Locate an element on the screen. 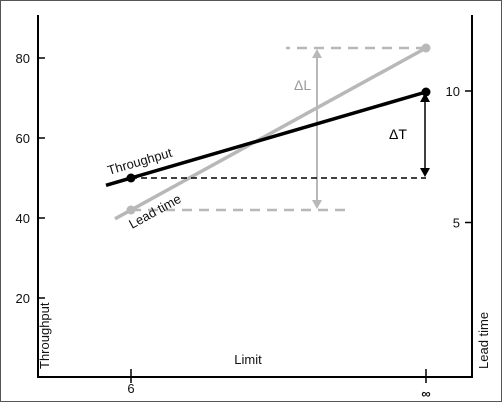 The height and width of the screenshot is (402, 502). delta-l-arrowhead-bottom is located at coordinates (317, 204).